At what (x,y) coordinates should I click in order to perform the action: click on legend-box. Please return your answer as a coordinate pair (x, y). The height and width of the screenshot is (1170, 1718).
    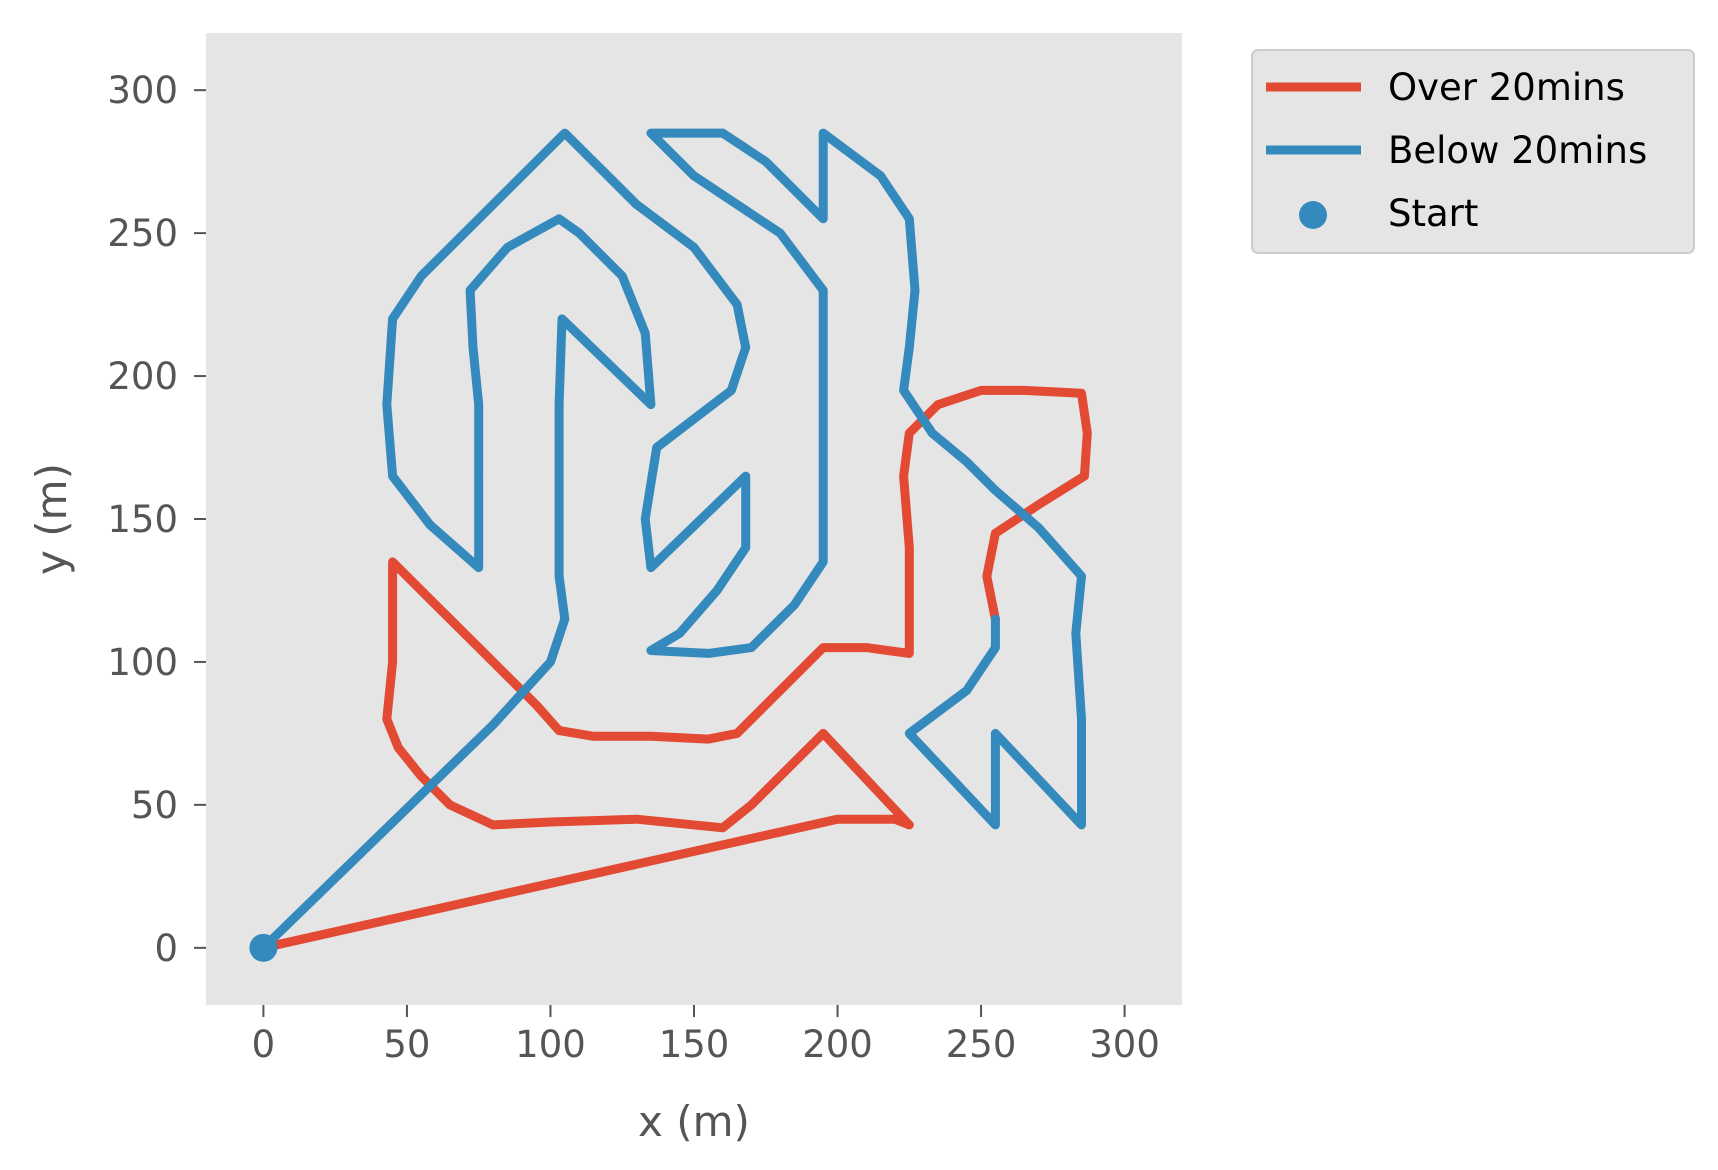
    Looking at the image, I should click on (1473, 151).